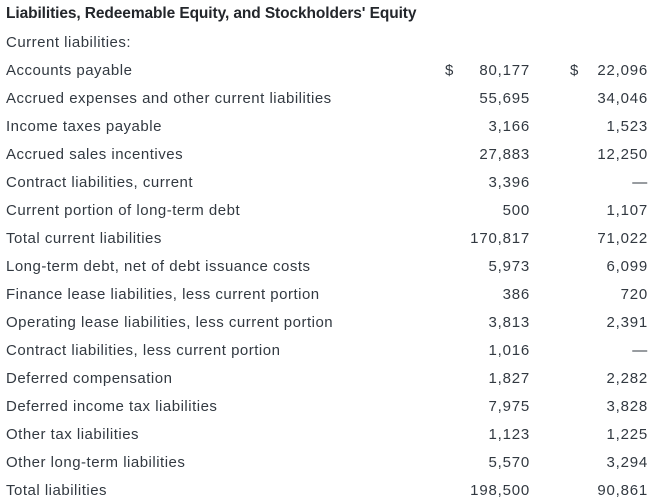 The image size is (656, 501). Describe the element at coordinates (509, 378) in the screenshot. I see `cell-value-col1: 1,827` at that location.